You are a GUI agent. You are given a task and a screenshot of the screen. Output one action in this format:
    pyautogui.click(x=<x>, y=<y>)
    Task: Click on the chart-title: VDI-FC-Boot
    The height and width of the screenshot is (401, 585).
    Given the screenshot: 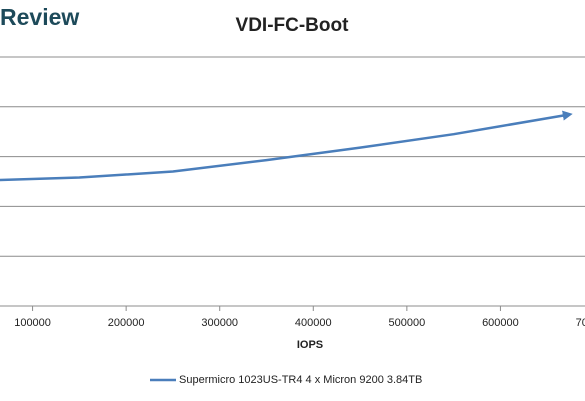 What is the action you would take?
    pyautogui.click(x=293, y=25)
    